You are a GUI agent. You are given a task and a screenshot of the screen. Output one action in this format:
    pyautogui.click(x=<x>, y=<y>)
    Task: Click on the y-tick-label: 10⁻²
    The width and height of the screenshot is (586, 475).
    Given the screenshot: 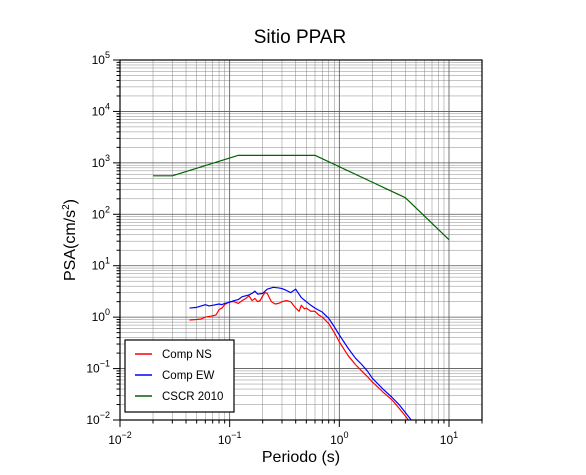 What is the action you would take?
    pyautogui.click(x=98, y=418)
    